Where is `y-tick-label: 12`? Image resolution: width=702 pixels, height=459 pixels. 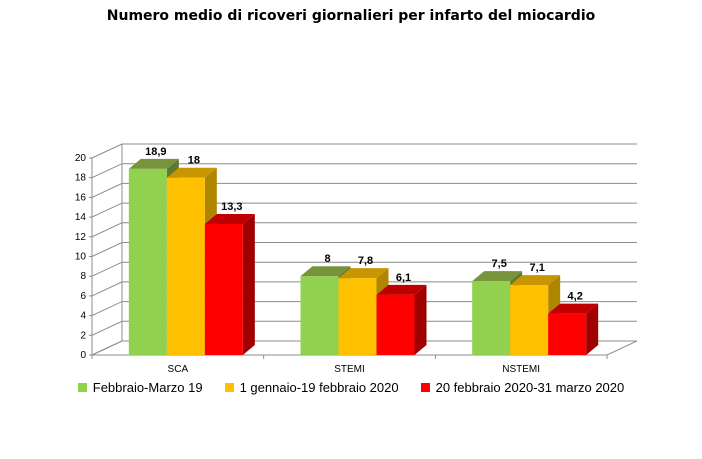 y-tick-label: 12 is located at coordinates (81, 237).